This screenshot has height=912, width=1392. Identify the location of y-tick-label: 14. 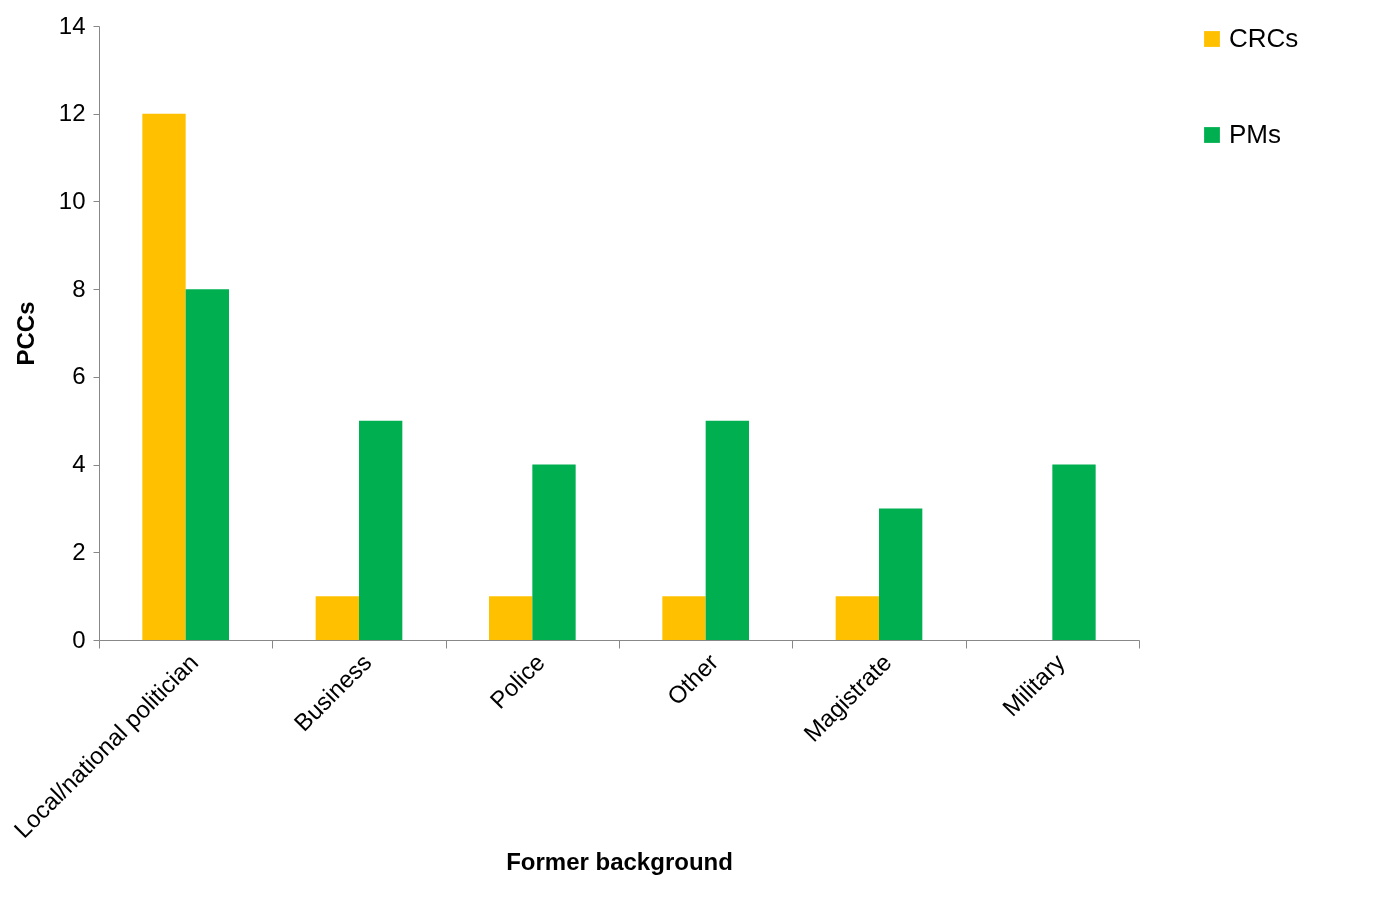
(72, 25).